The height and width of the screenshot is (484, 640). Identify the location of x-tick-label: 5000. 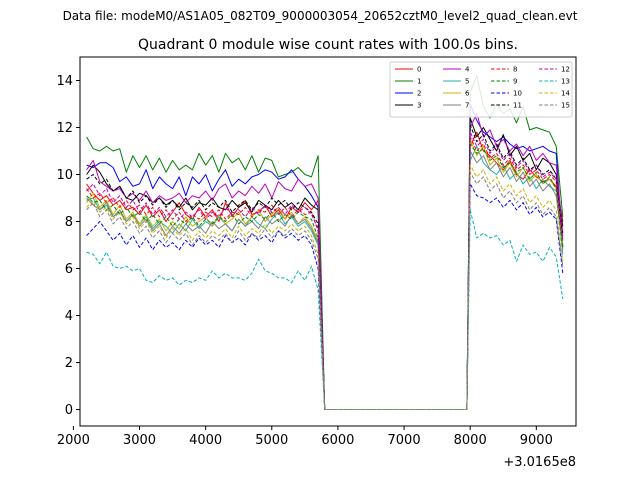
(271, 440).